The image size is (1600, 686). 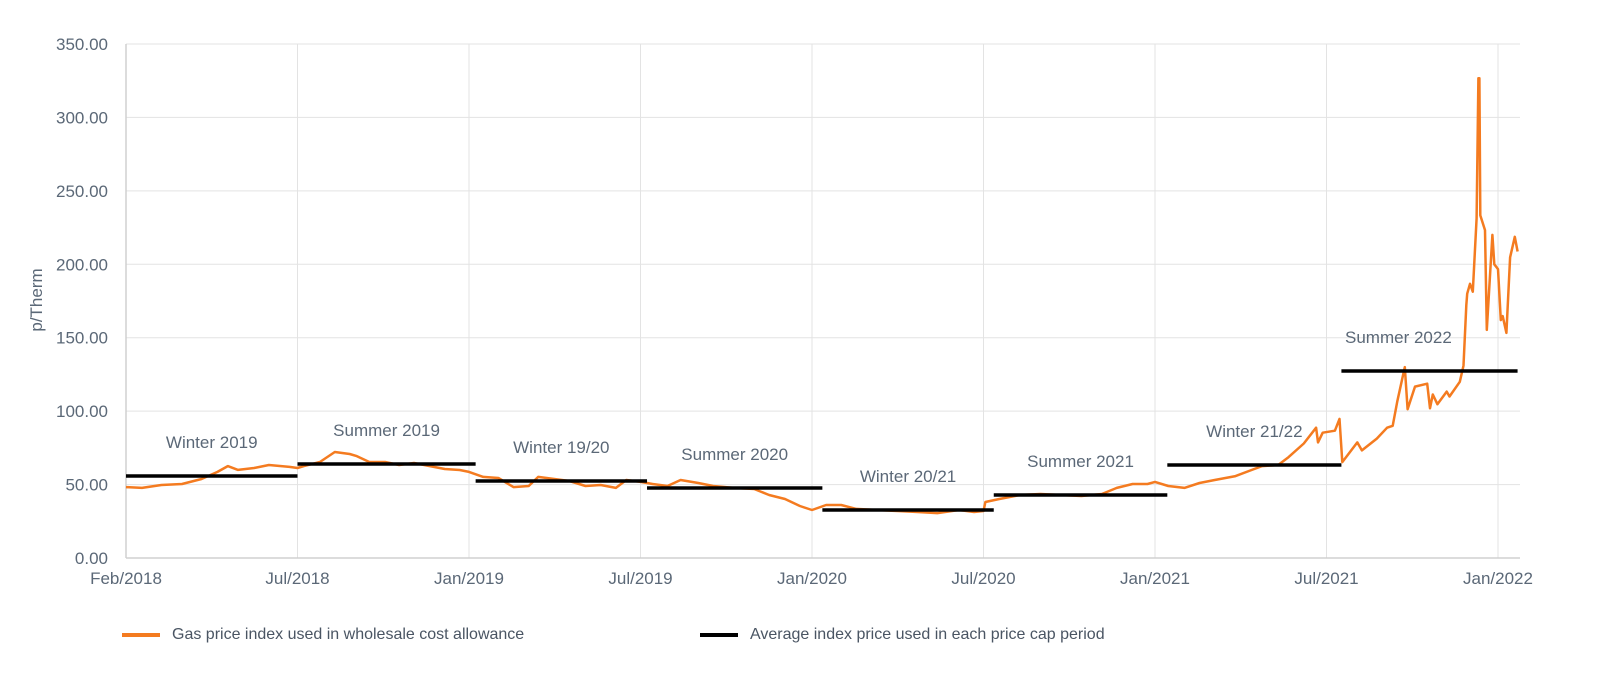 What do you see at coordinates (86, 485) in the screenshot?
I see `y-tick-label: 50.00` at bounding box center [86, 485].